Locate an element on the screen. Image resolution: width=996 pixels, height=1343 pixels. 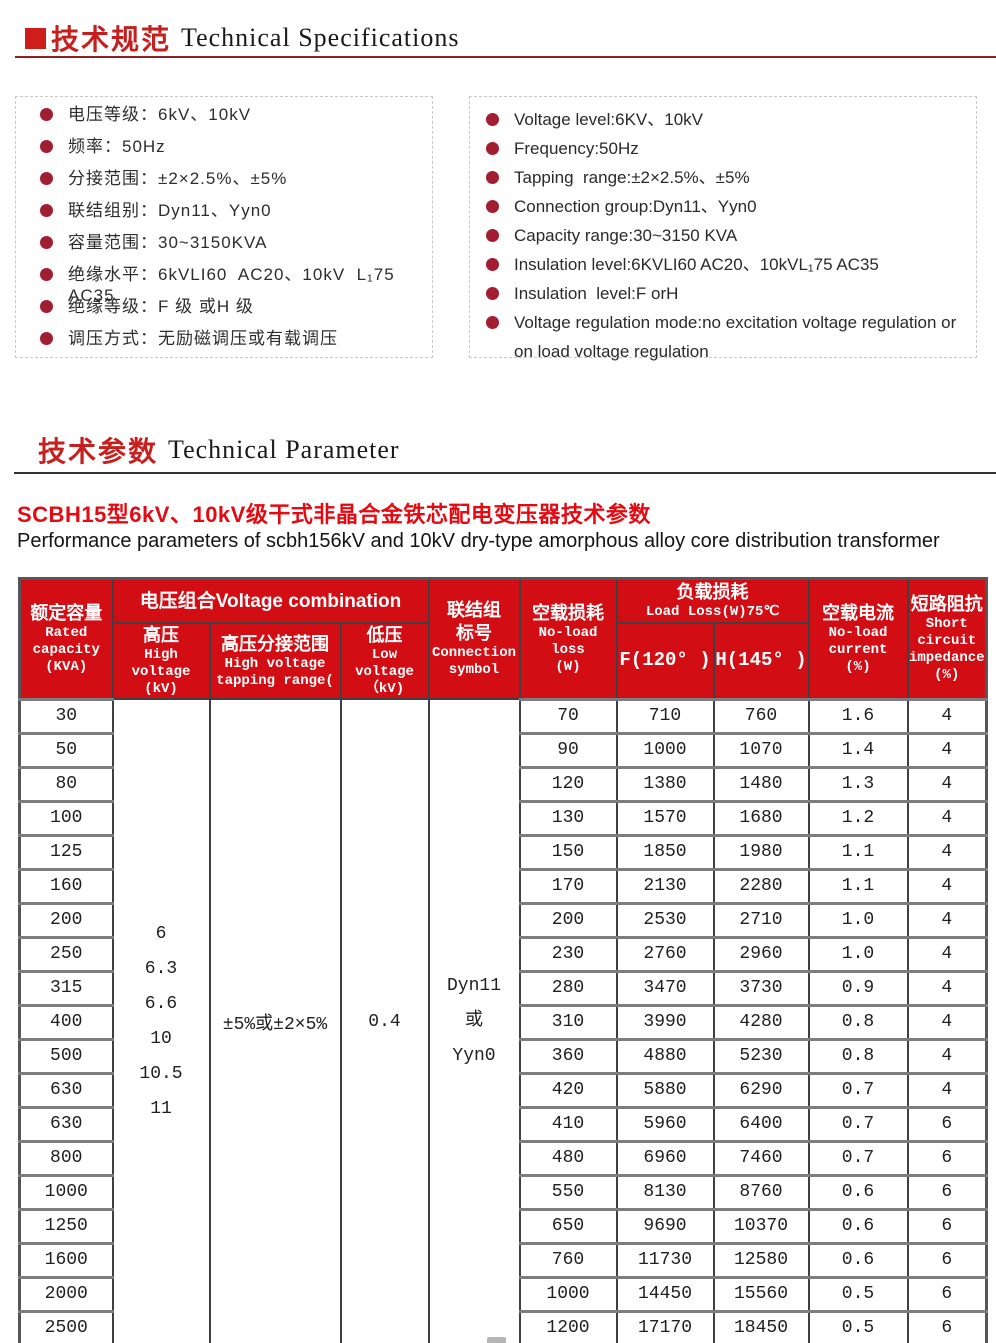
cell-load-loss-f120: 5960 is located at coordinates (665, 1124).